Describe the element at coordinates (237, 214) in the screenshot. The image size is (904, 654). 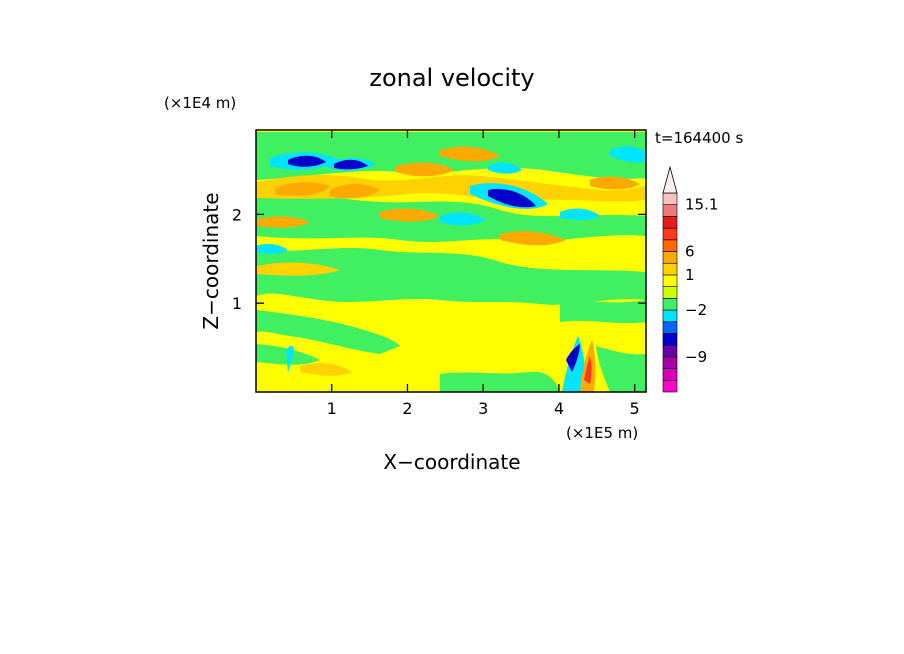
I see `y-tick-label: 2` at that location.